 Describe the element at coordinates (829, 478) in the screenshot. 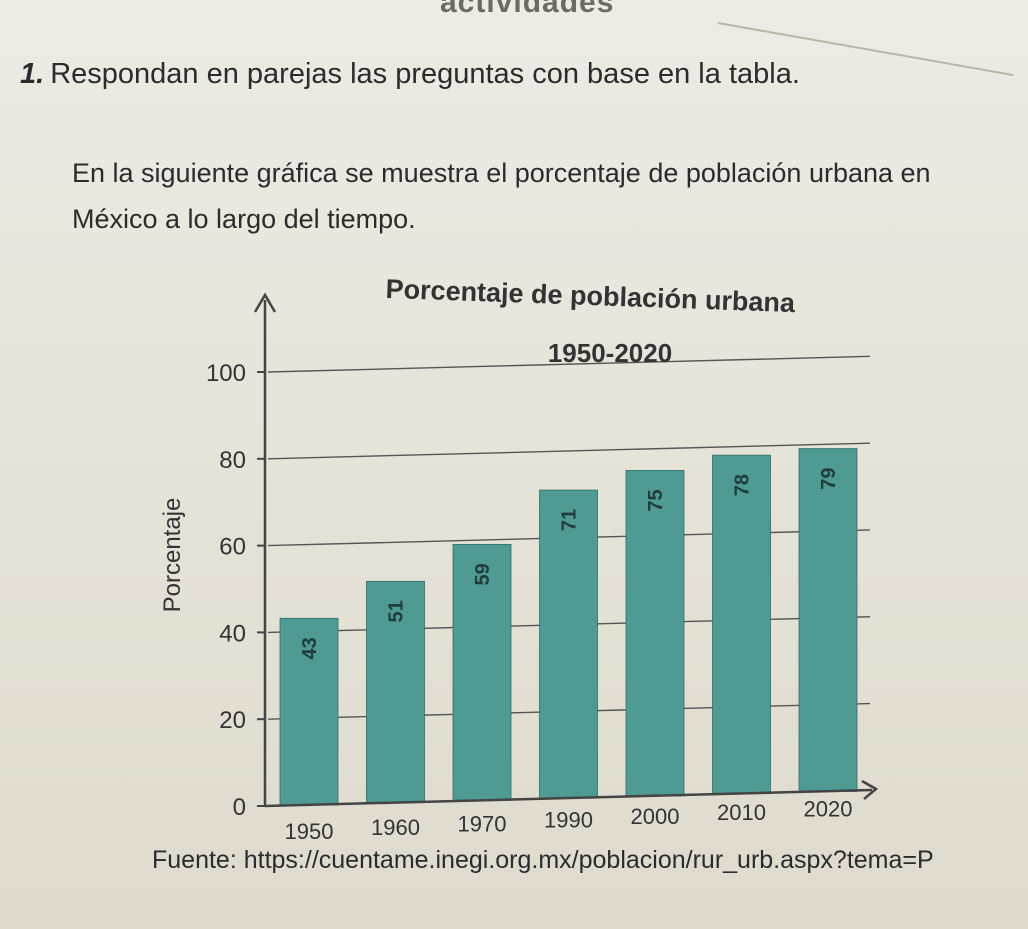

I see `data-label-2020: 79` at that location.